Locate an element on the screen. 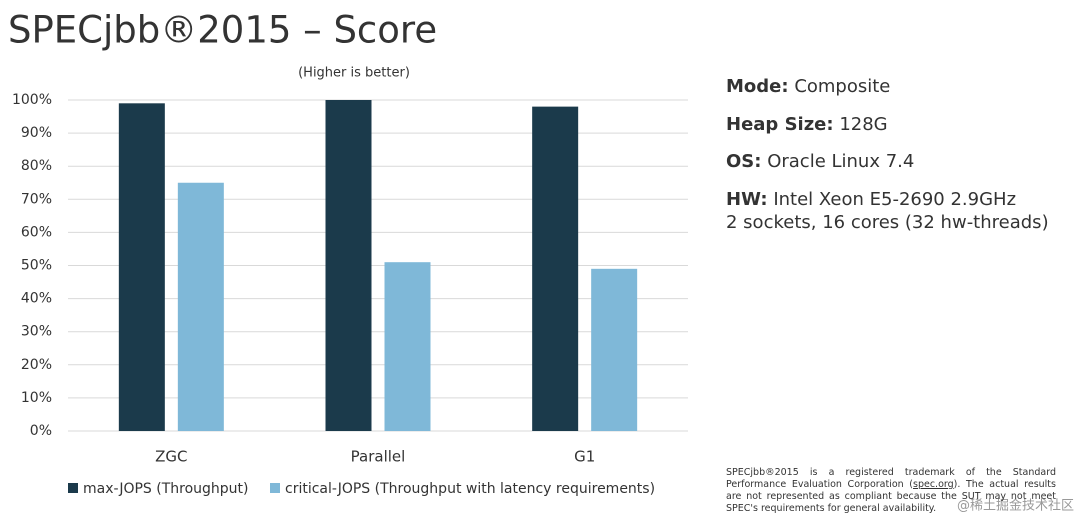 The image size is (1080, 521). watermark: @稀土掘金技术社区 is located at coordinates (1015, 506).